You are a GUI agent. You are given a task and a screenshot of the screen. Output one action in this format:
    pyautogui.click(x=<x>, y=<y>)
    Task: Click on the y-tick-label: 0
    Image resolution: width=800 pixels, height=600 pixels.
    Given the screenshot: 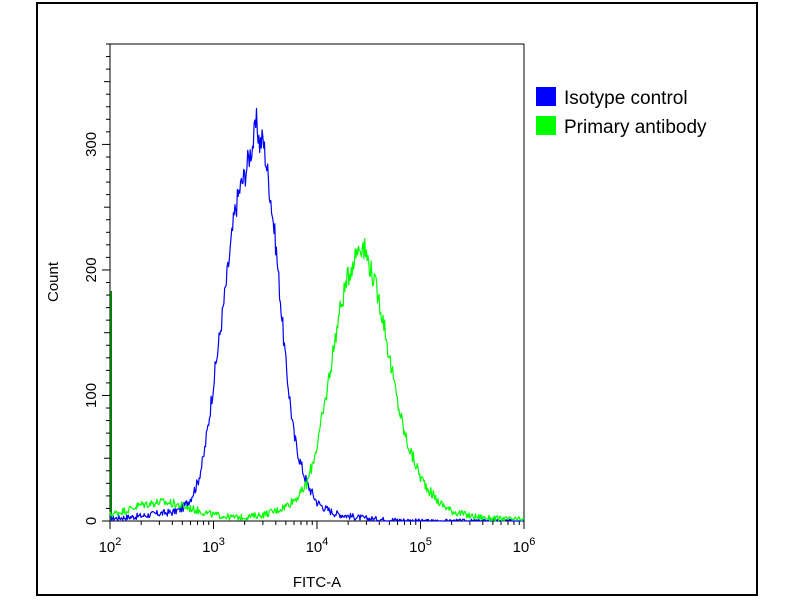 What is the action you would take?
    pyautogui.click(x=91, y=521)
    